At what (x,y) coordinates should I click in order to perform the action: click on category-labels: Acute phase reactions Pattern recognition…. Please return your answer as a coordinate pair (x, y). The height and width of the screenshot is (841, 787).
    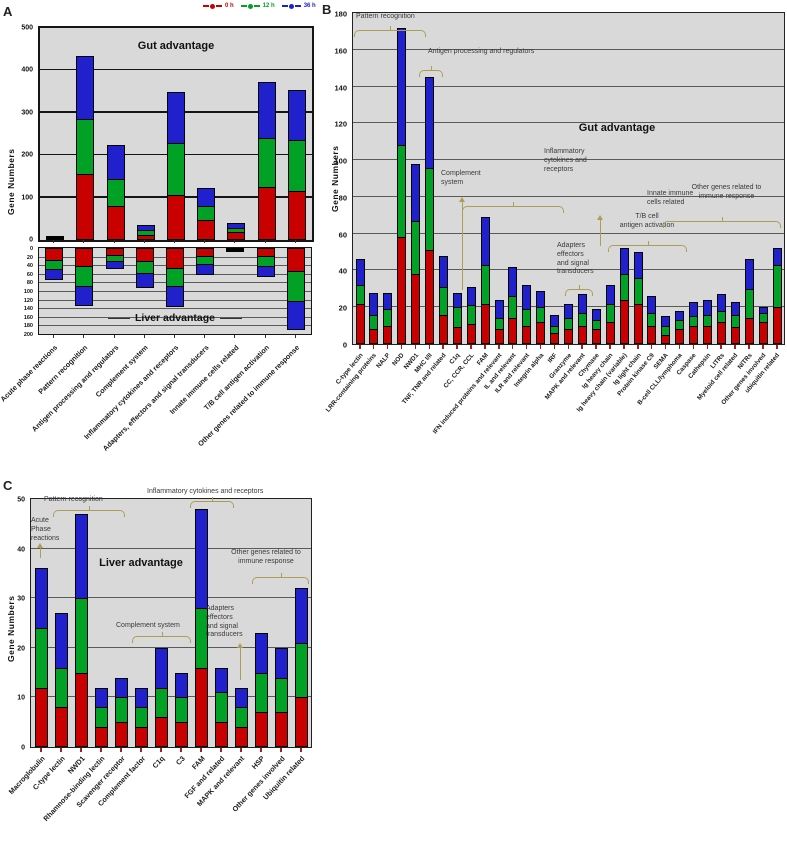
    Looking at the image, I should click on (155, 403).